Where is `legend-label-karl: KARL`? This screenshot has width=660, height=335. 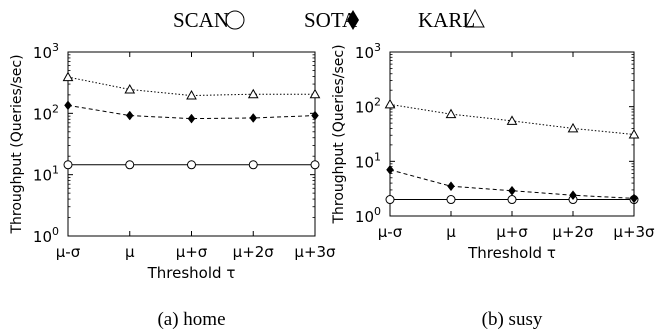 legend-label-karl: KARL is located at coordinates (446, 20).